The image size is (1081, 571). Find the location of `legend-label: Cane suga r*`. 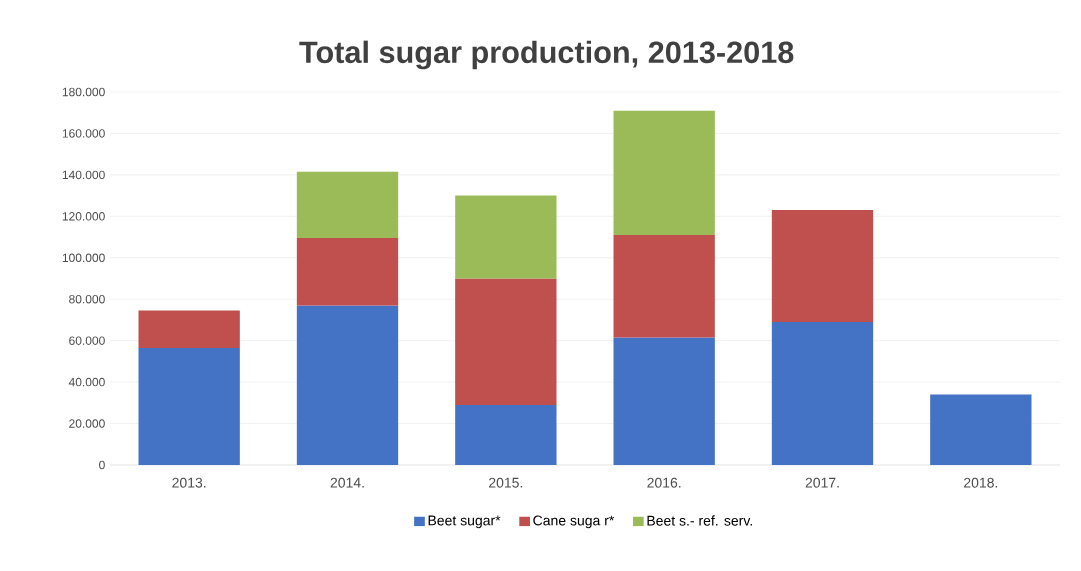

legend-label: Cane suga r* is located at coordinates (574, 522).